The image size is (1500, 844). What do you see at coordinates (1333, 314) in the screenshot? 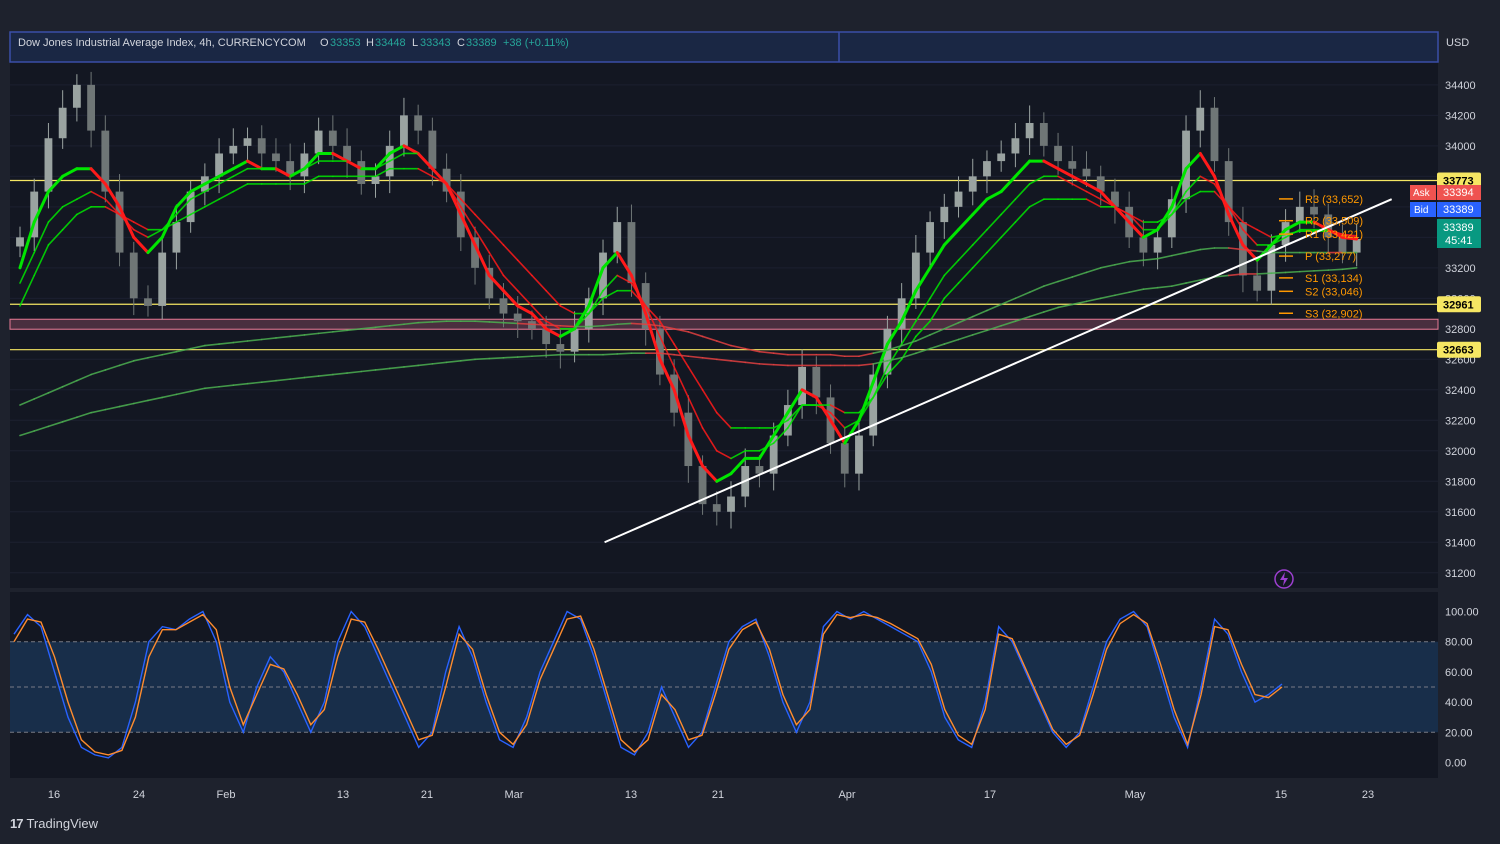
I see `pivot-label: S3 (32,902)` at bounding box center [1333, 314].